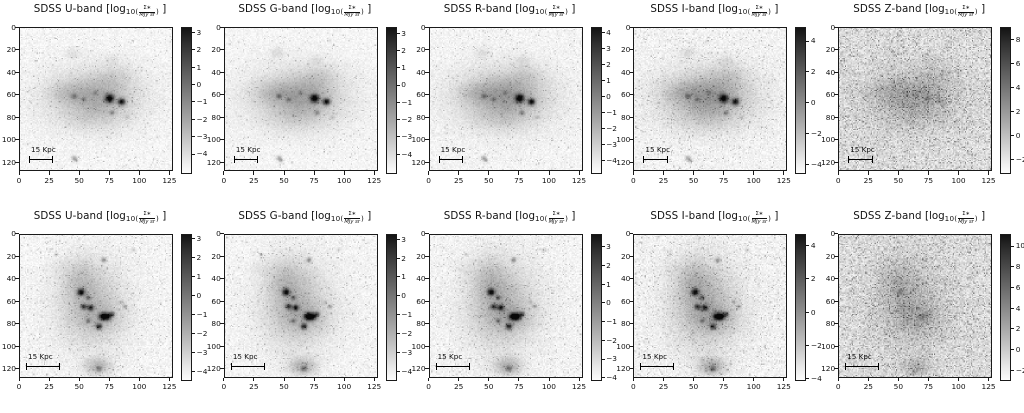 This screenshot has height=413, width=1024. I want to click on x-tick-label: 100, so click(344, 180).